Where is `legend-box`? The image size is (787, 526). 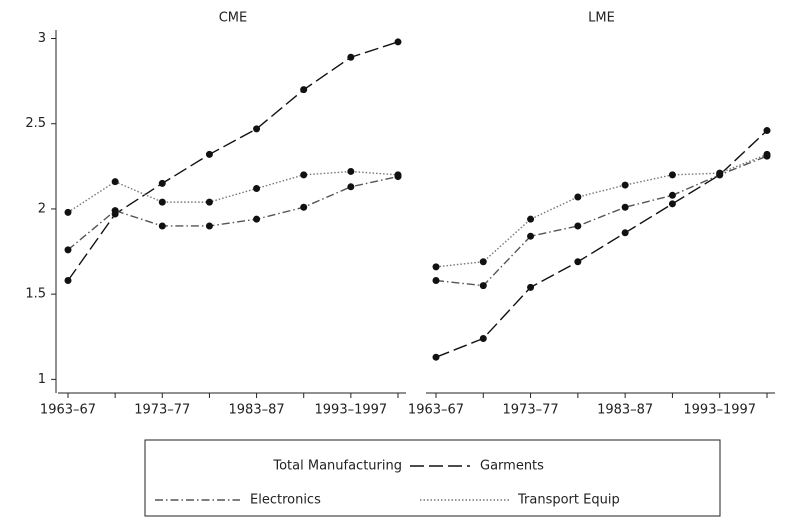 legend-box is located at coordinates (432, 478).